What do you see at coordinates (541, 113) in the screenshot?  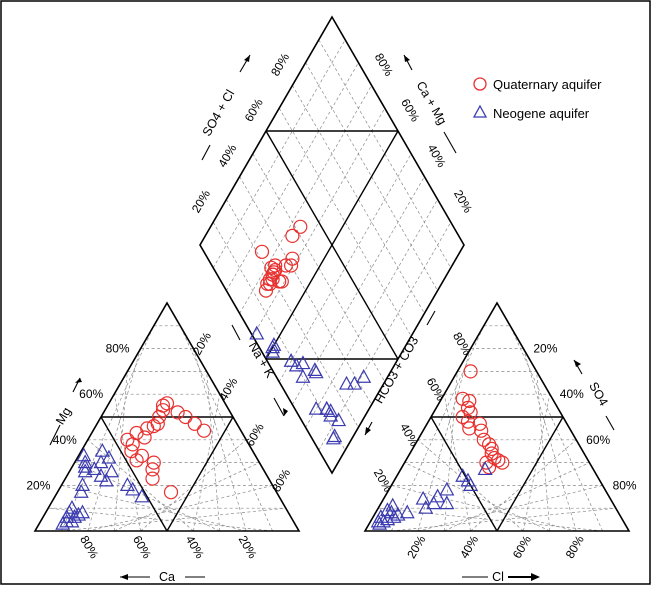 I see `legend-label-neogene: Neogene aquifer` at bounding box center [541, 113].